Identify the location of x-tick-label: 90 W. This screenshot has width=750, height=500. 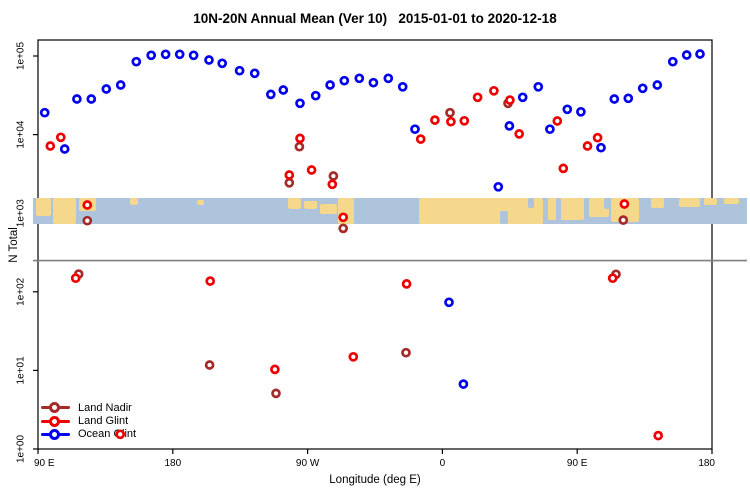
(308, 463).